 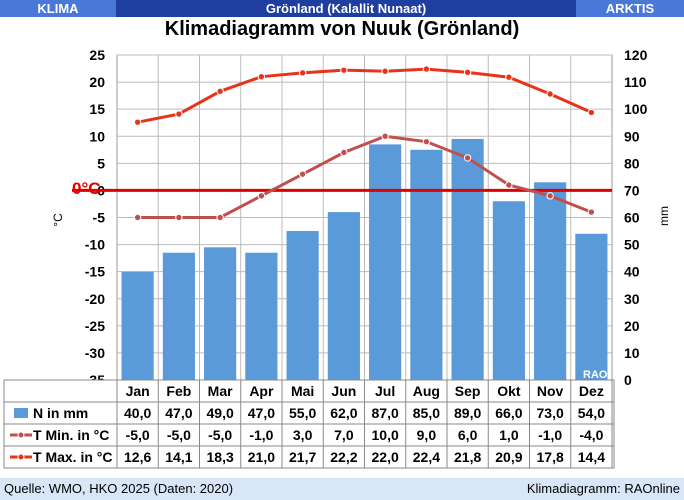 I want to click on month-label: Nov, so click(x=550, y=391).